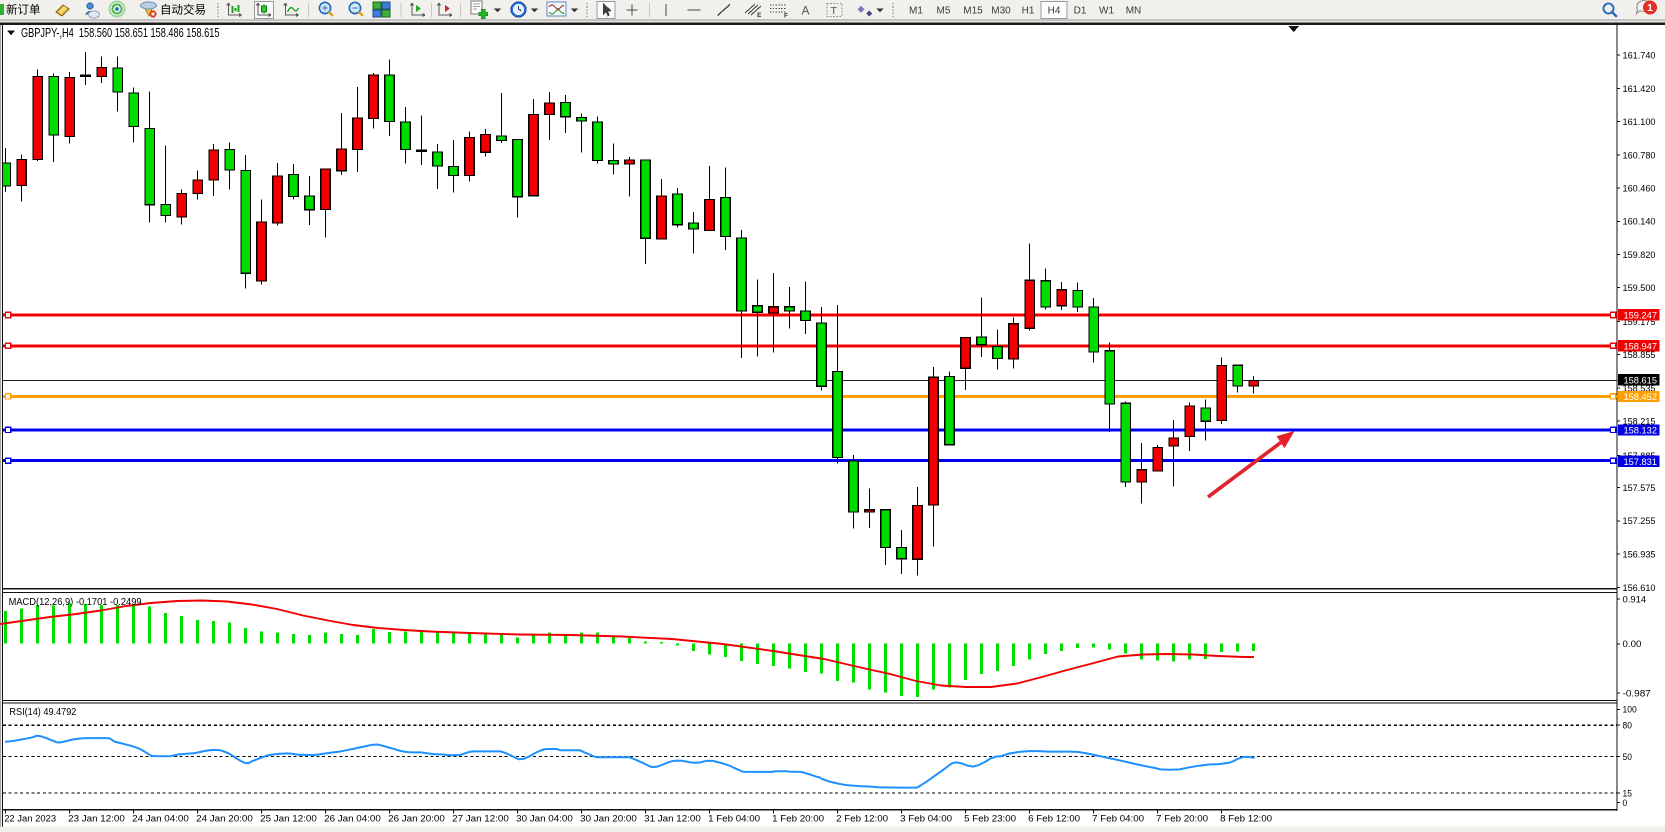 Image resolution: width=1665 pixels, height=832 pixels. Describe the element at coordinates (1080, 11) in the screenshot. I see `svg-text: D1` at that location.